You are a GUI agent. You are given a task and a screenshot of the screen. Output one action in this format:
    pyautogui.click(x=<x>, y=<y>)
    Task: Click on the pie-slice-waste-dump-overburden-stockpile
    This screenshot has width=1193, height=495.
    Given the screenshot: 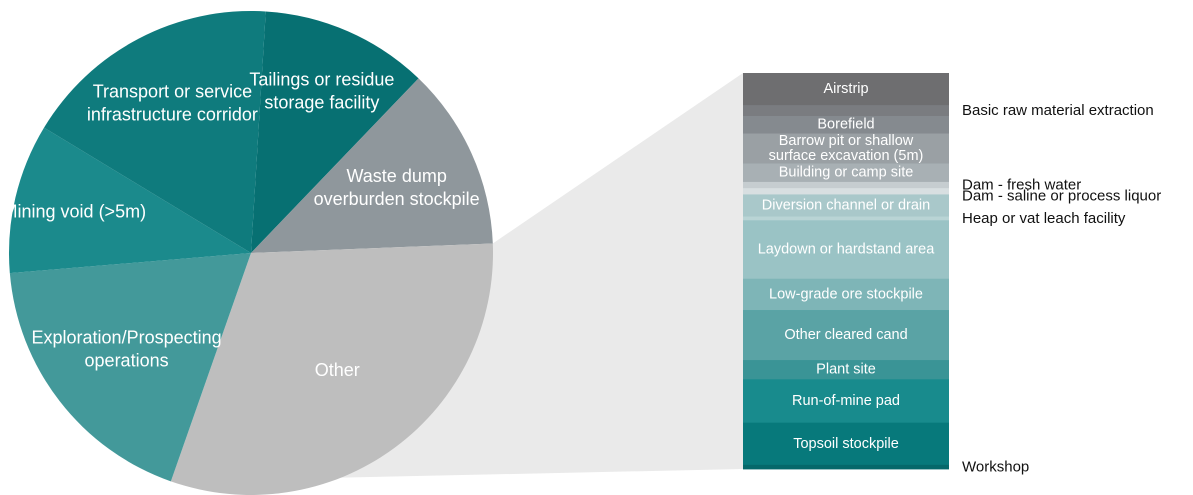 What is the action you would take?
    pyautogui.click(x=372, y=165)
    